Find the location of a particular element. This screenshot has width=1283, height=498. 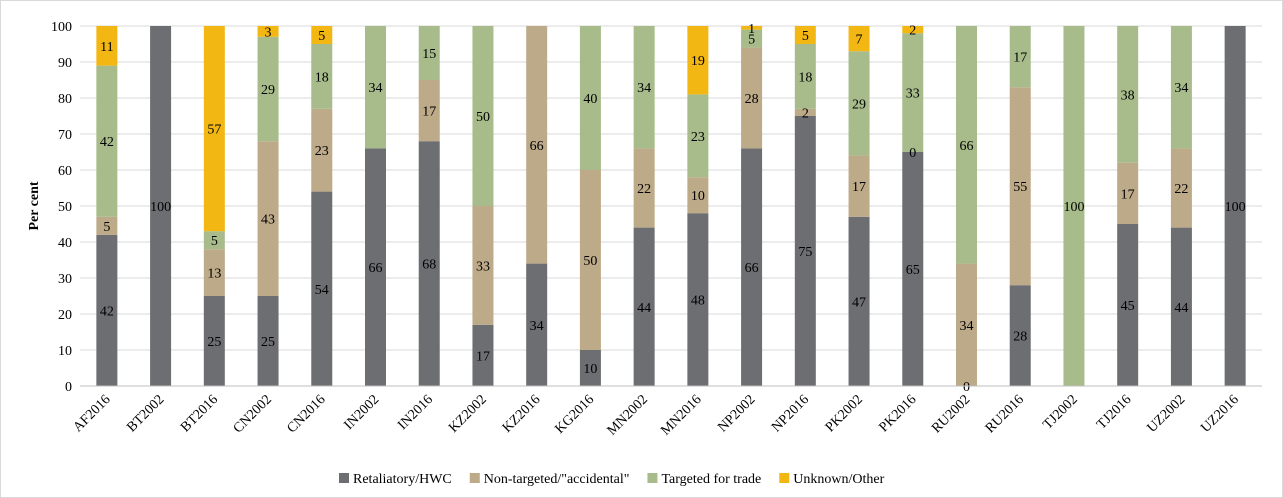

data-label: 38 is located at coordinates (1128, 95).